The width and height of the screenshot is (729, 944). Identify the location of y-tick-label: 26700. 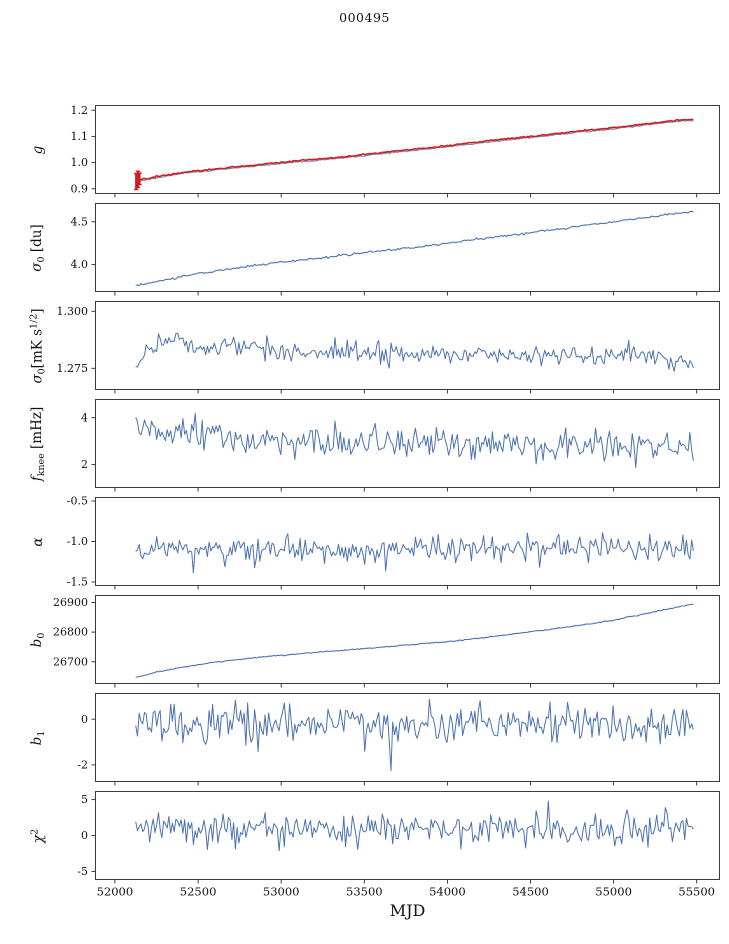
(70, 661).